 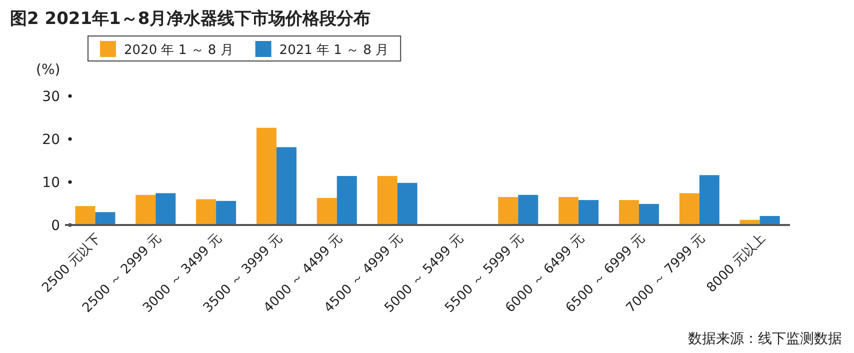 I want to click on y-tick-label: 10, so click(x=51, y=183).